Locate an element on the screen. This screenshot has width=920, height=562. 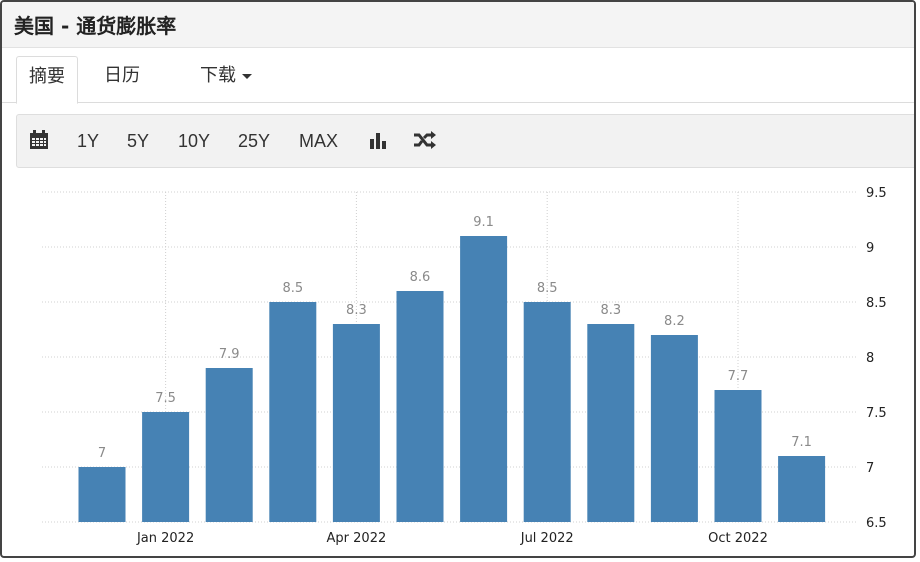
y-tick-label: 8.5 is located at coordinates (876, 303).